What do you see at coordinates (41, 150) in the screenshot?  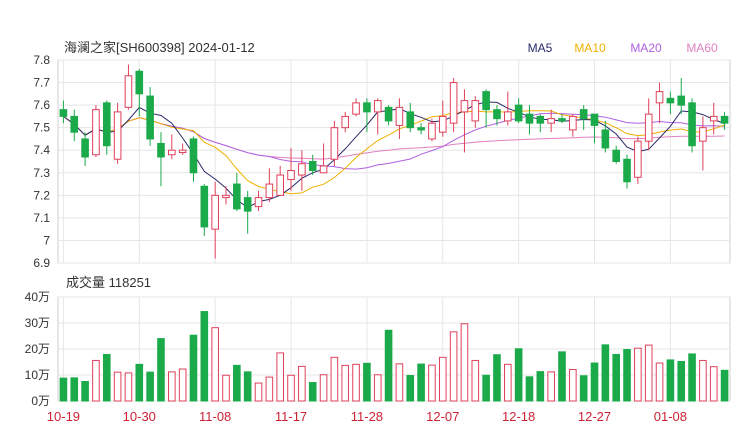 I see `price-ytick-label: 7.4` at bounding box center [41, 150].